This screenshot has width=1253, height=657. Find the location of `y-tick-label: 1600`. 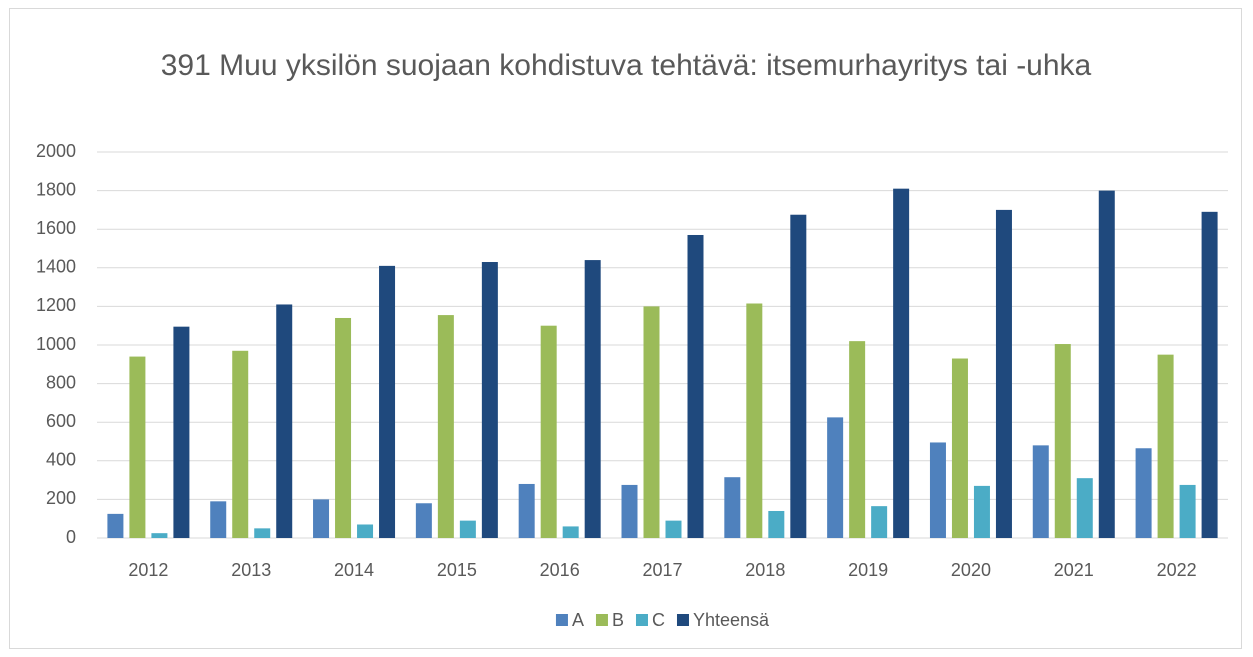

y-tick-label: 1600 is located at coordinates (56, 228).